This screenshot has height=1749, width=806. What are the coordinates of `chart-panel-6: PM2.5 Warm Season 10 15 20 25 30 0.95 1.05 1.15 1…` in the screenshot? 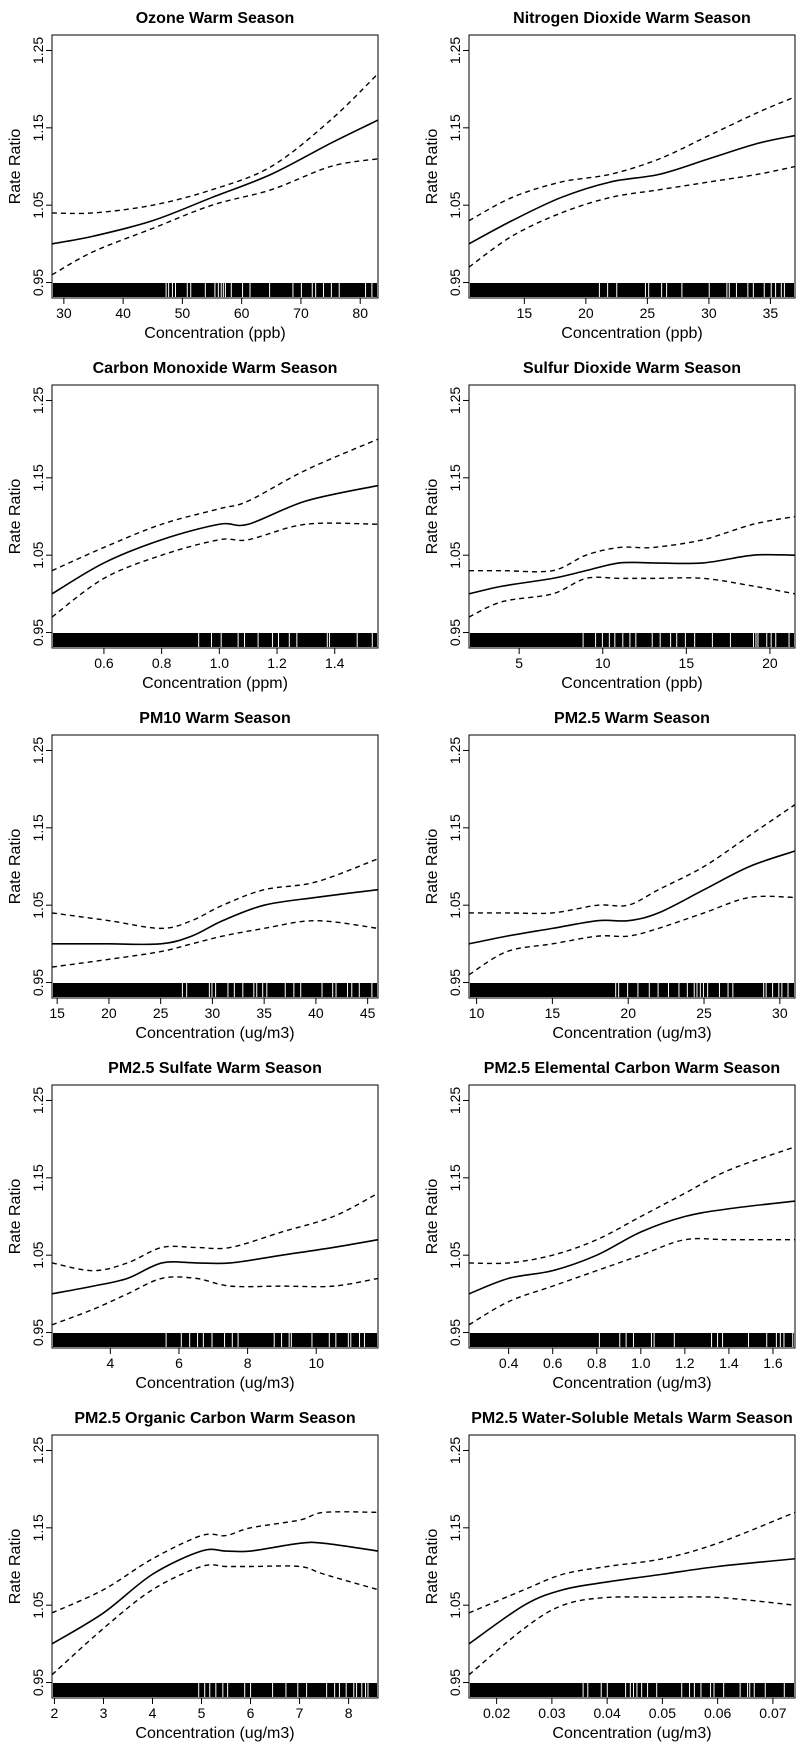 It's located at (610, 876).